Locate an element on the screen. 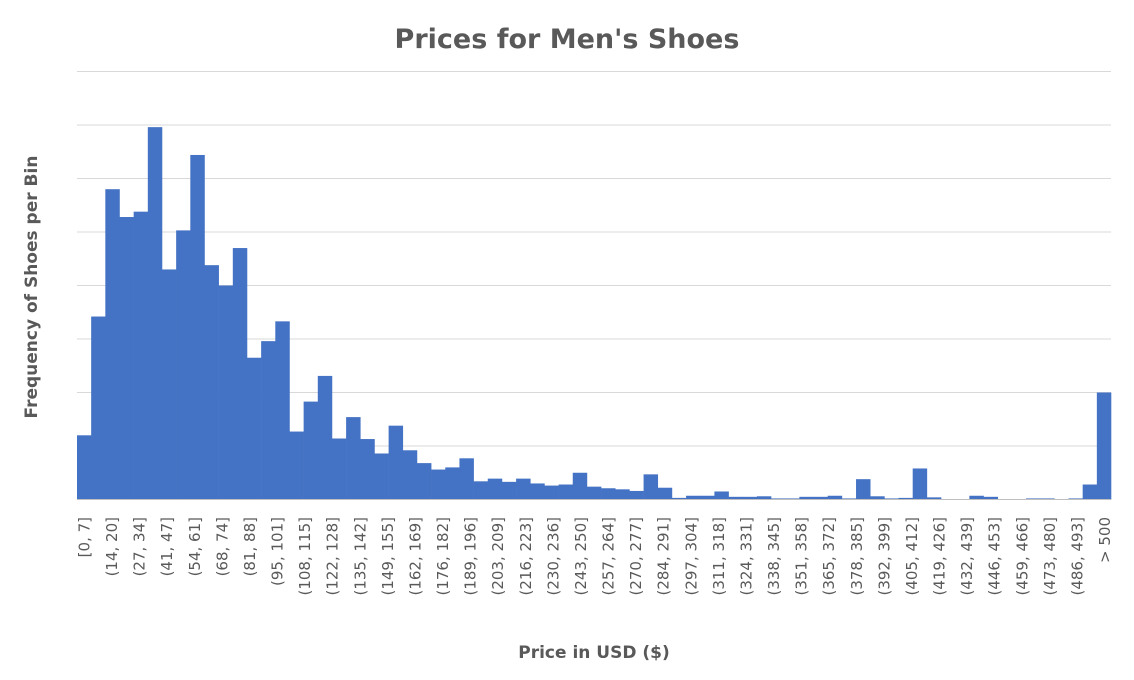  x-tick-label: (473, 480] is located at coordinates (1050, 556).